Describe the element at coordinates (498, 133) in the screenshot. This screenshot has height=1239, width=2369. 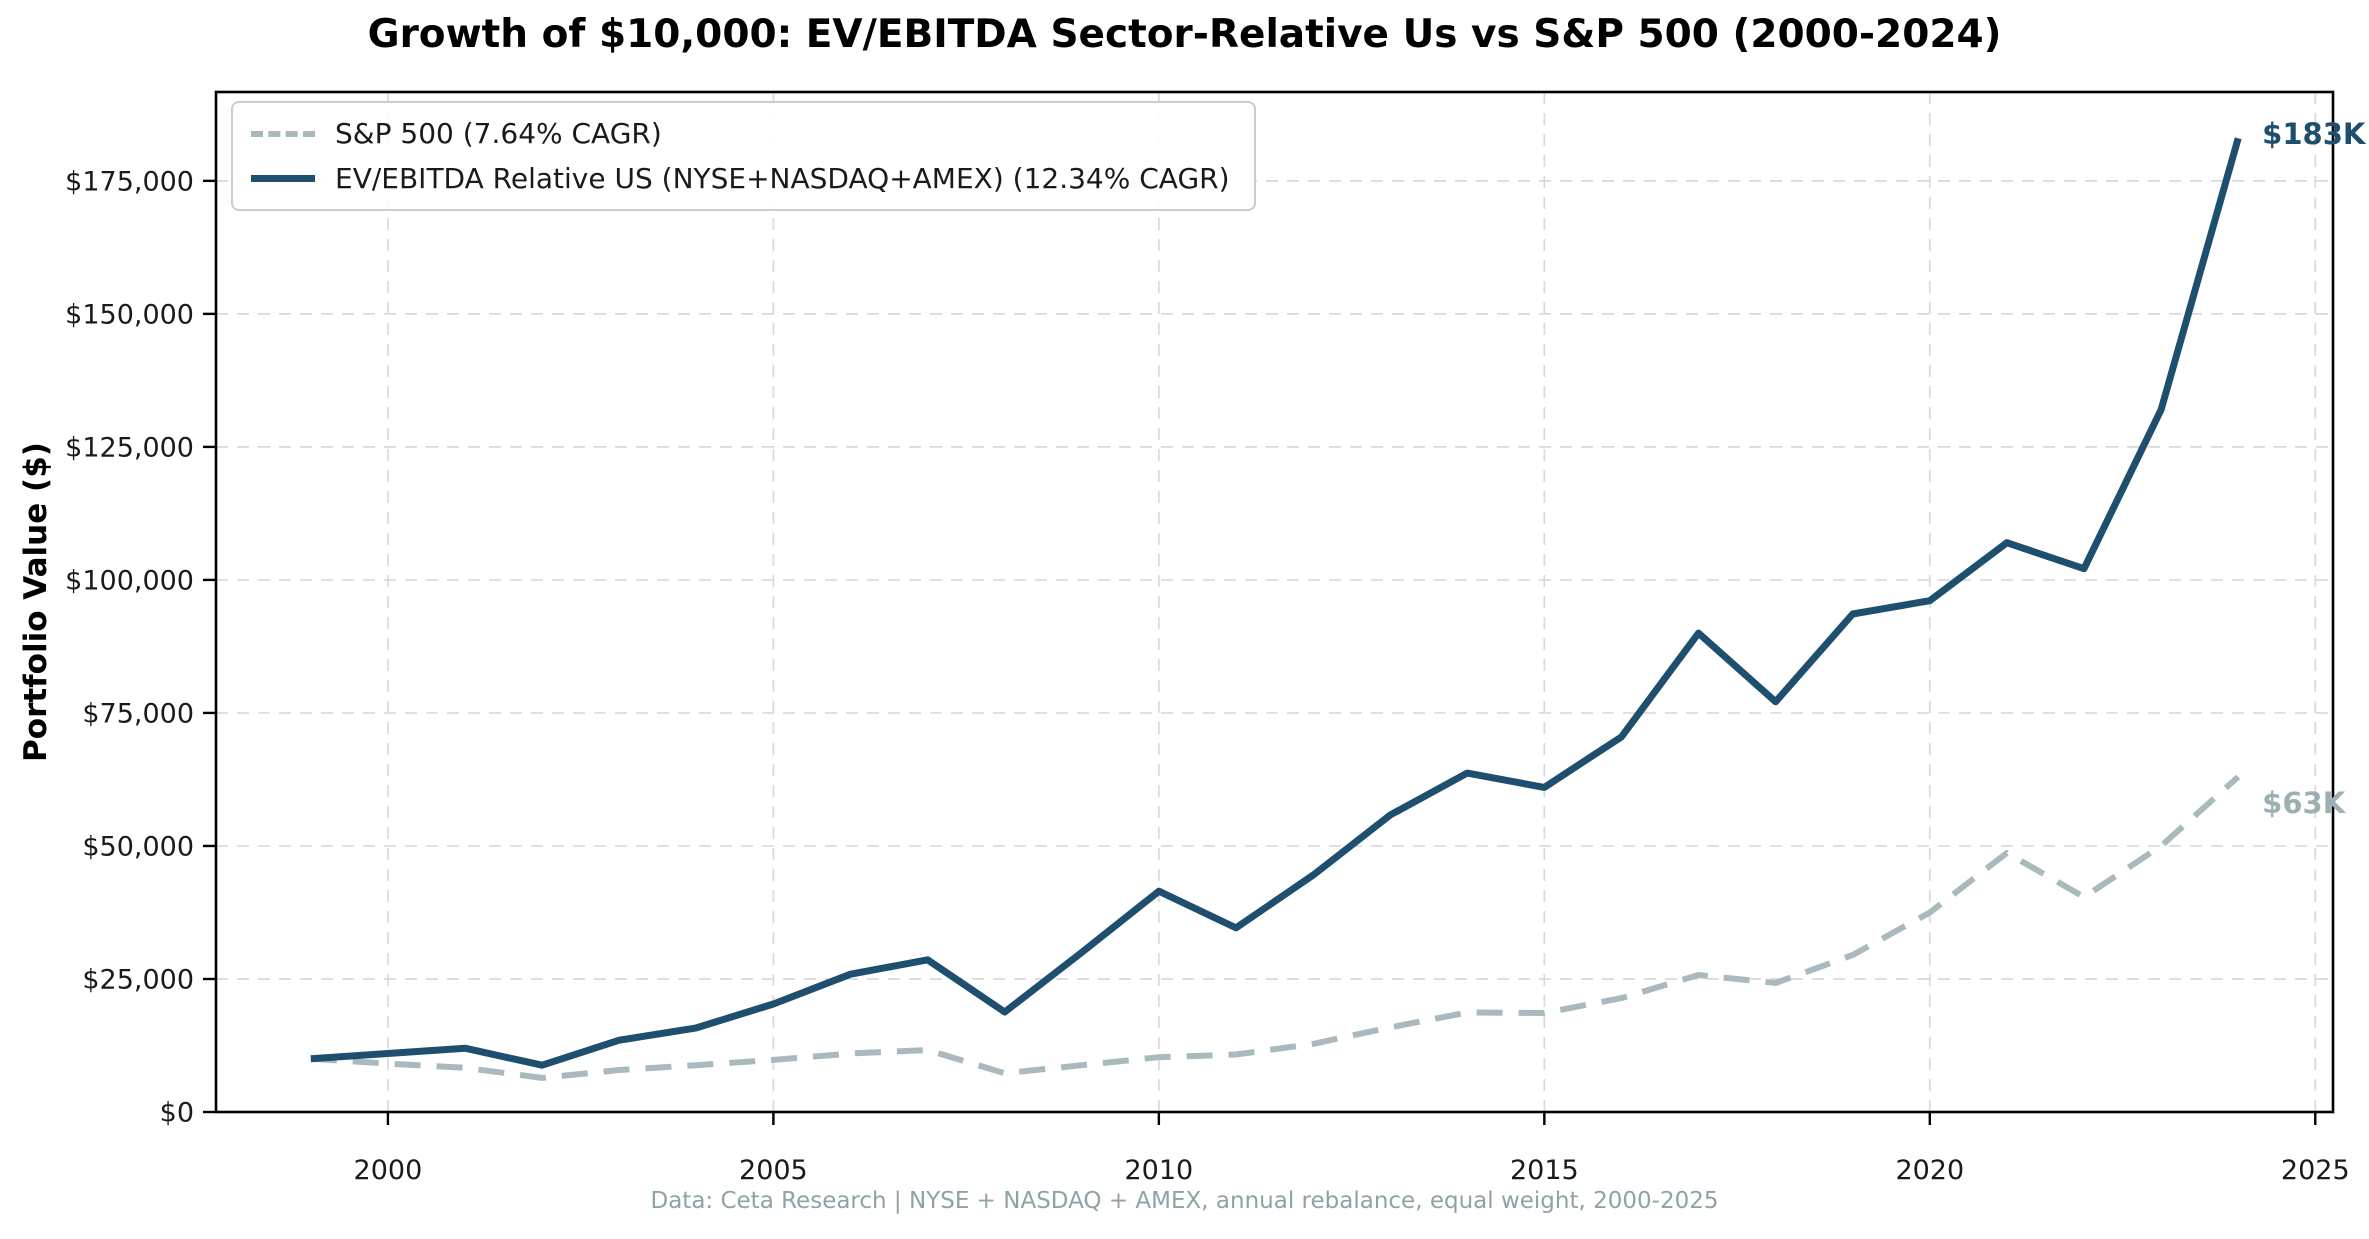
I see `legend-label-sp500: S&P 500 (7.64% CAGR)` at that location.